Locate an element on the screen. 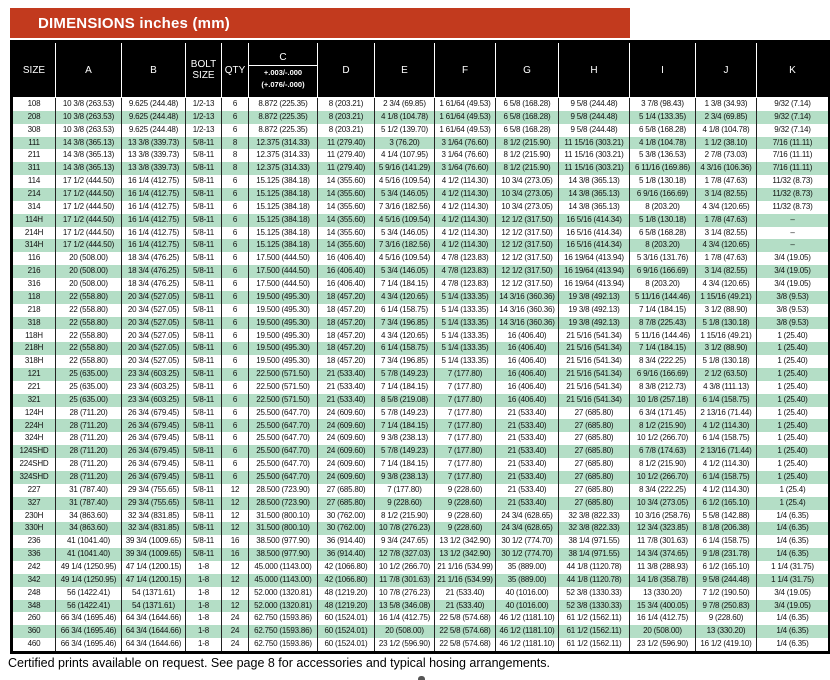 The height and width of the screenshot is (680, 830). value-cell: 7 1/4 (184.15) is located at coordinates (404, 387).